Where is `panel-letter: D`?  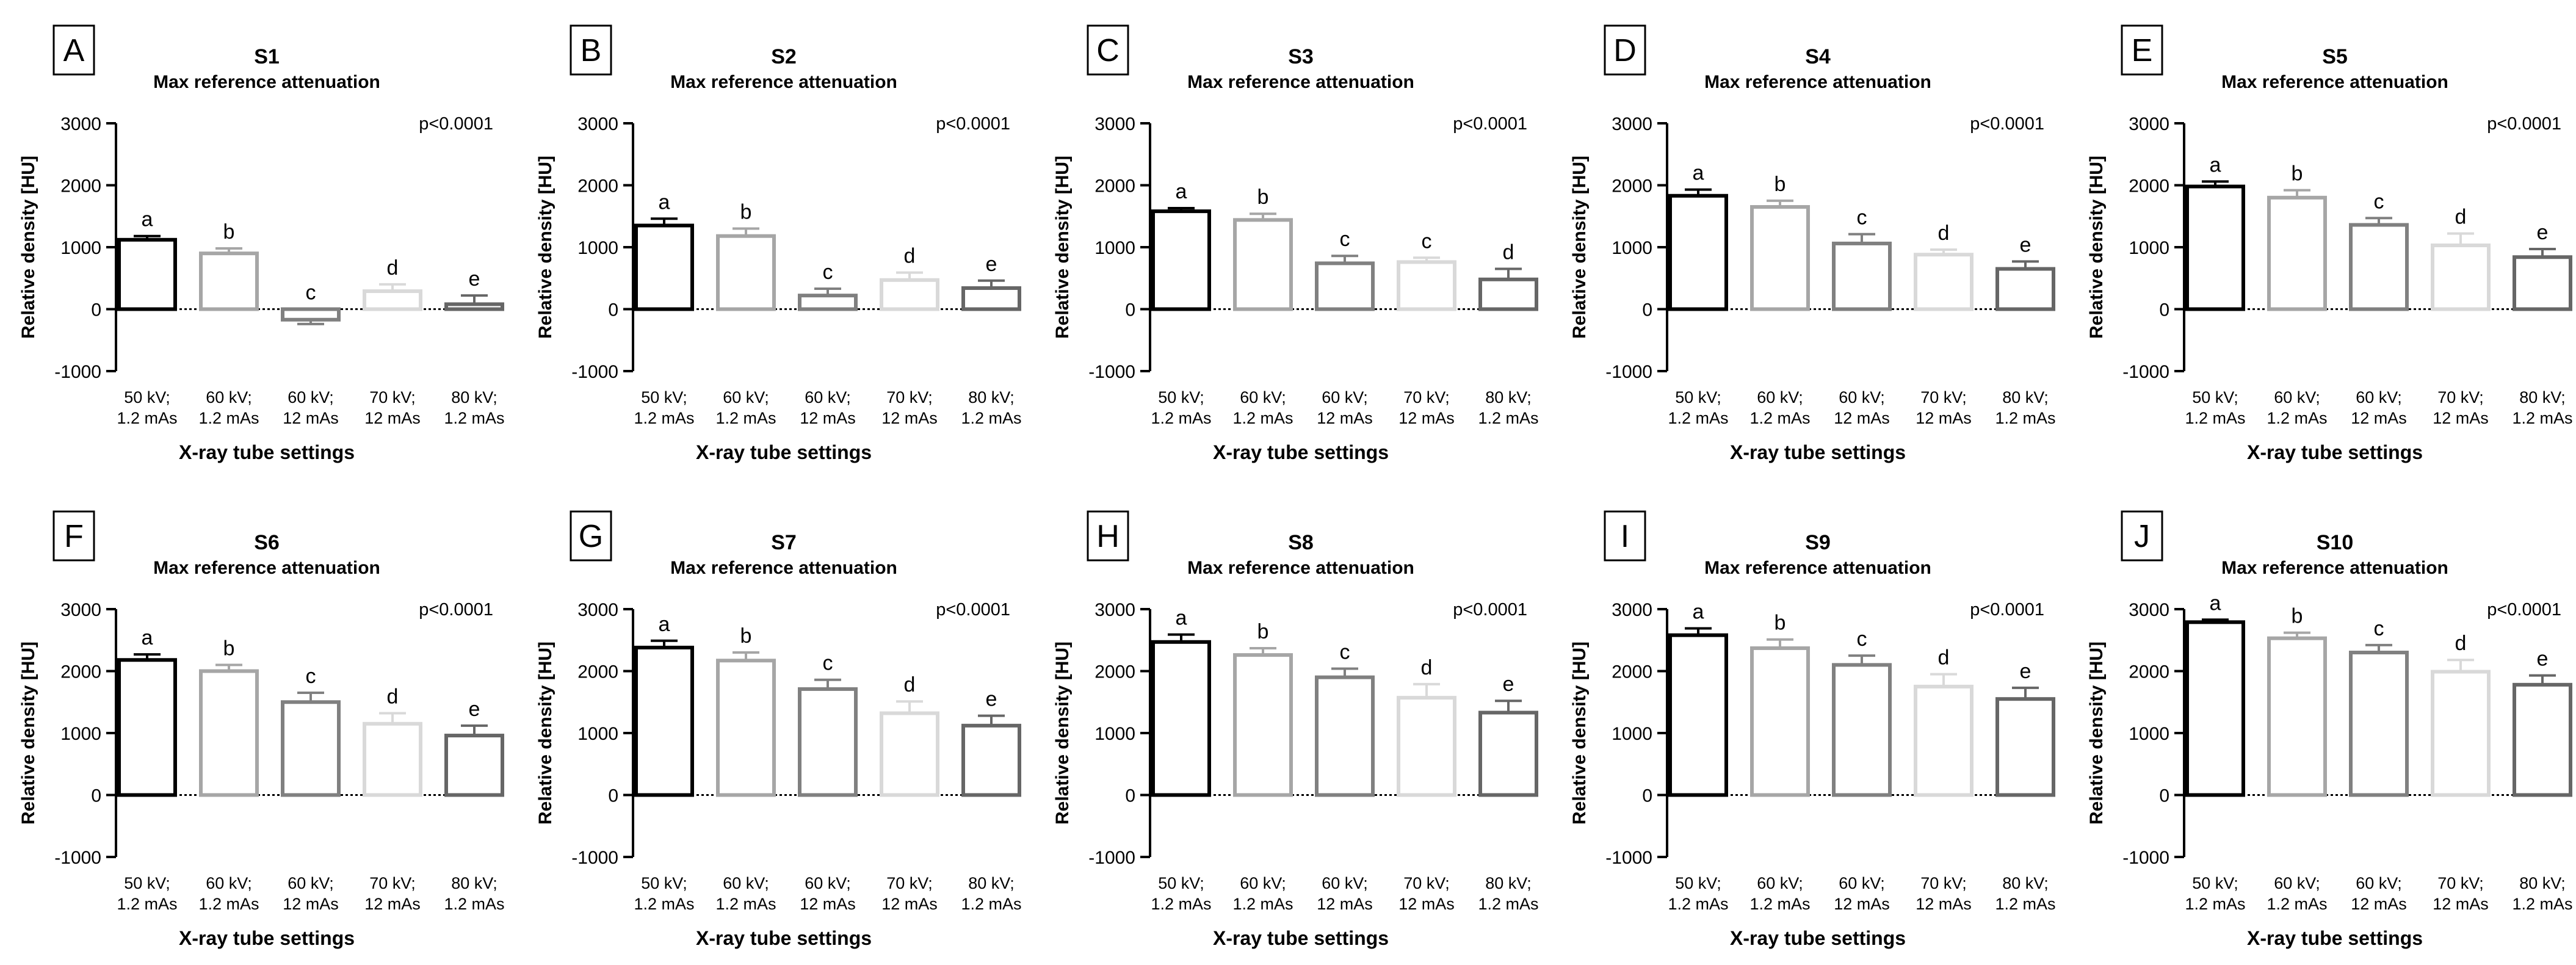 panel-letter: D is located at coordinates (1625, 50).